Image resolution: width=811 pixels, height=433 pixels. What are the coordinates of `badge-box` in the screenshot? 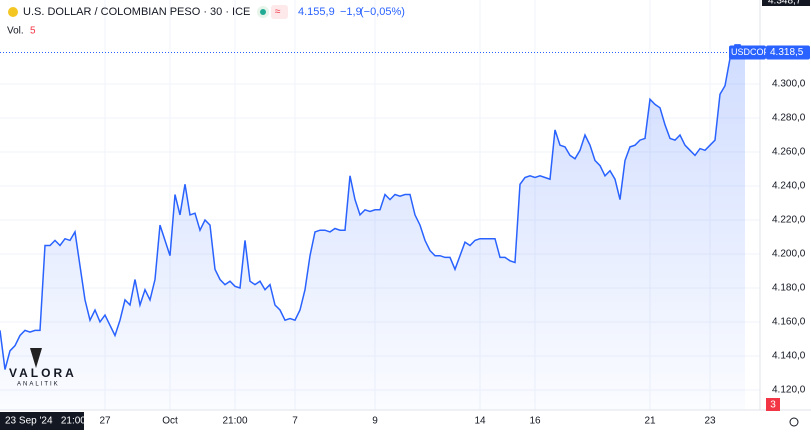 It's located at (773, 404).